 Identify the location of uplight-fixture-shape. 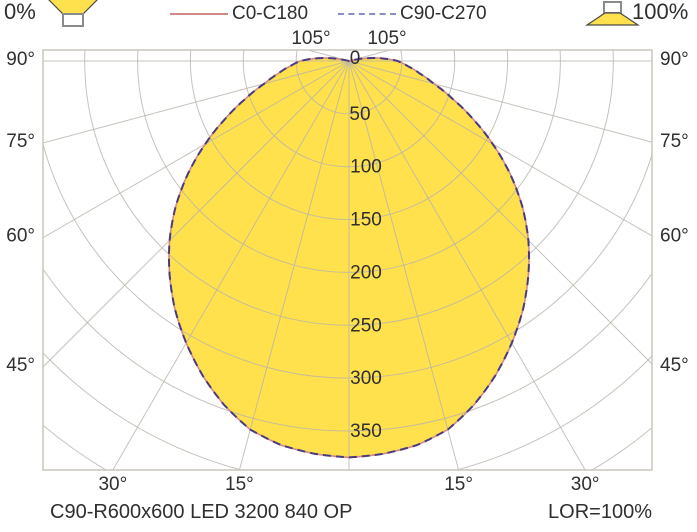
(73, 20).